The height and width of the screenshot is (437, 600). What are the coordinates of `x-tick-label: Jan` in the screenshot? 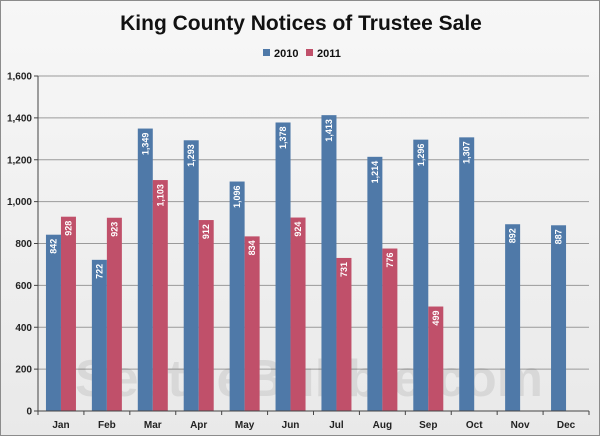 It's located at (60, 425).